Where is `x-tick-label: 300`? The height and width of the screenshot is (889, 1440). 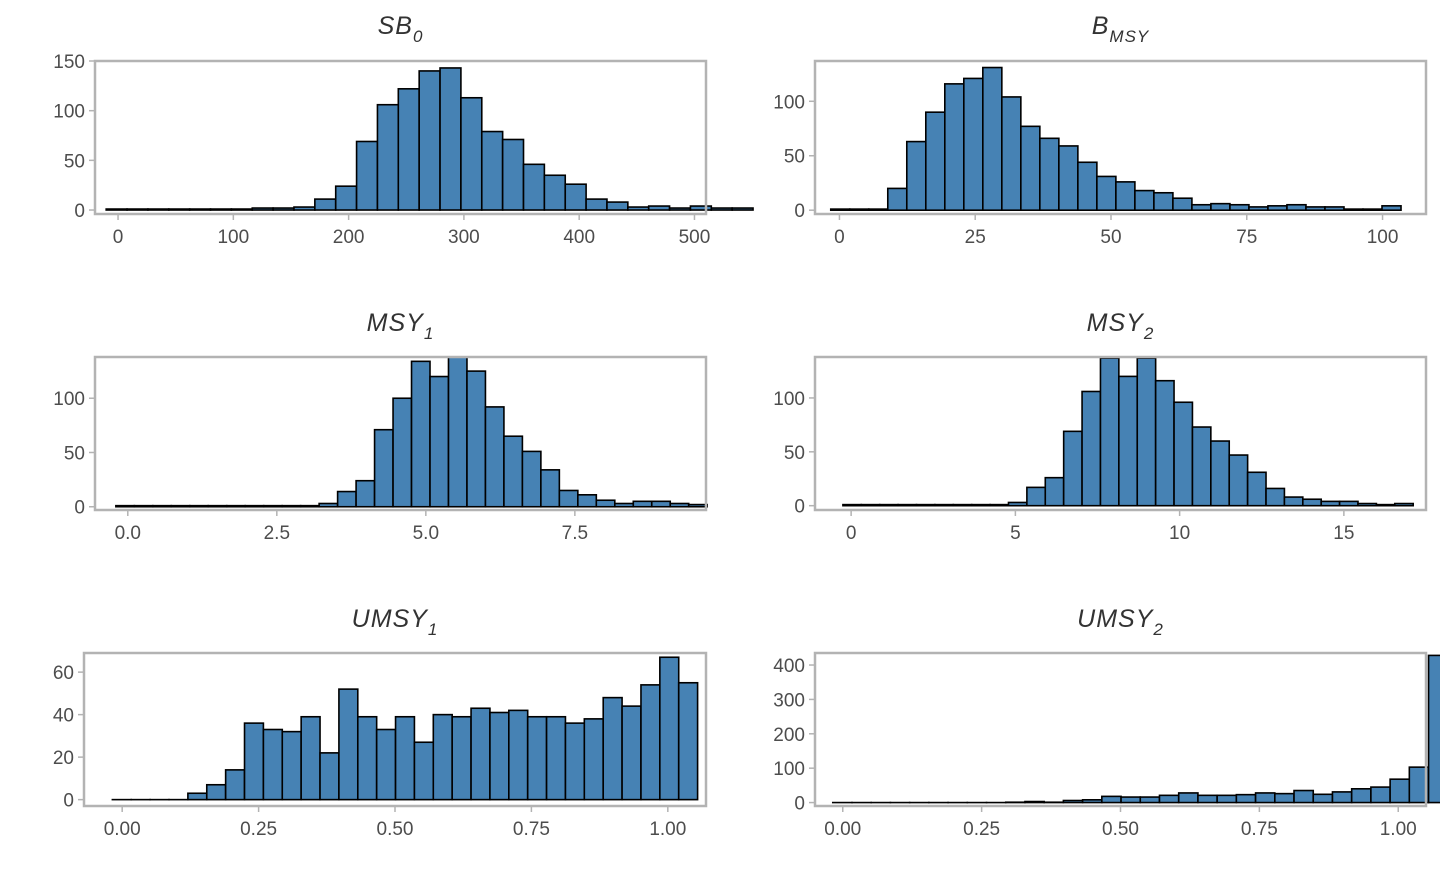 x-tick-label: 300 is located at coordinates (464, 237).